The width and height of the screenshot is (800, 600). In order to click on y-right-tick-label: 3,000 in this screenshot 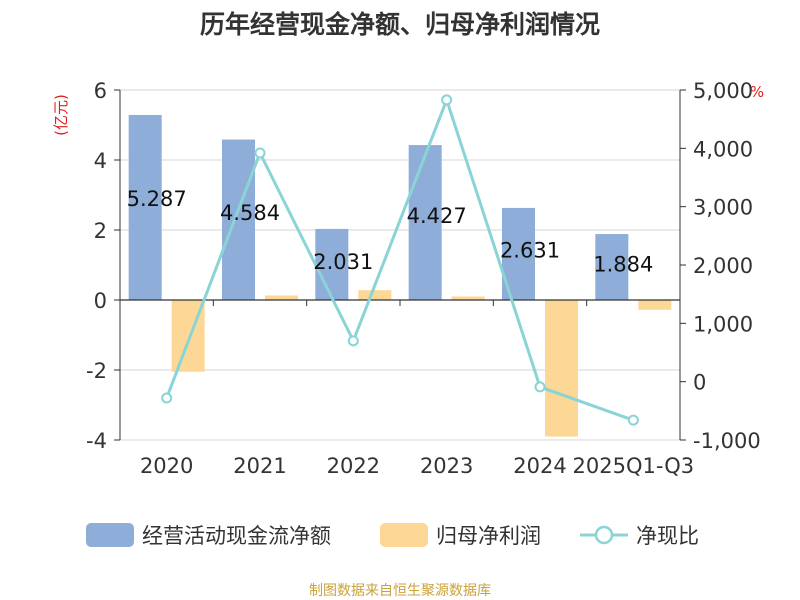, I will do `click(723, 208)`.